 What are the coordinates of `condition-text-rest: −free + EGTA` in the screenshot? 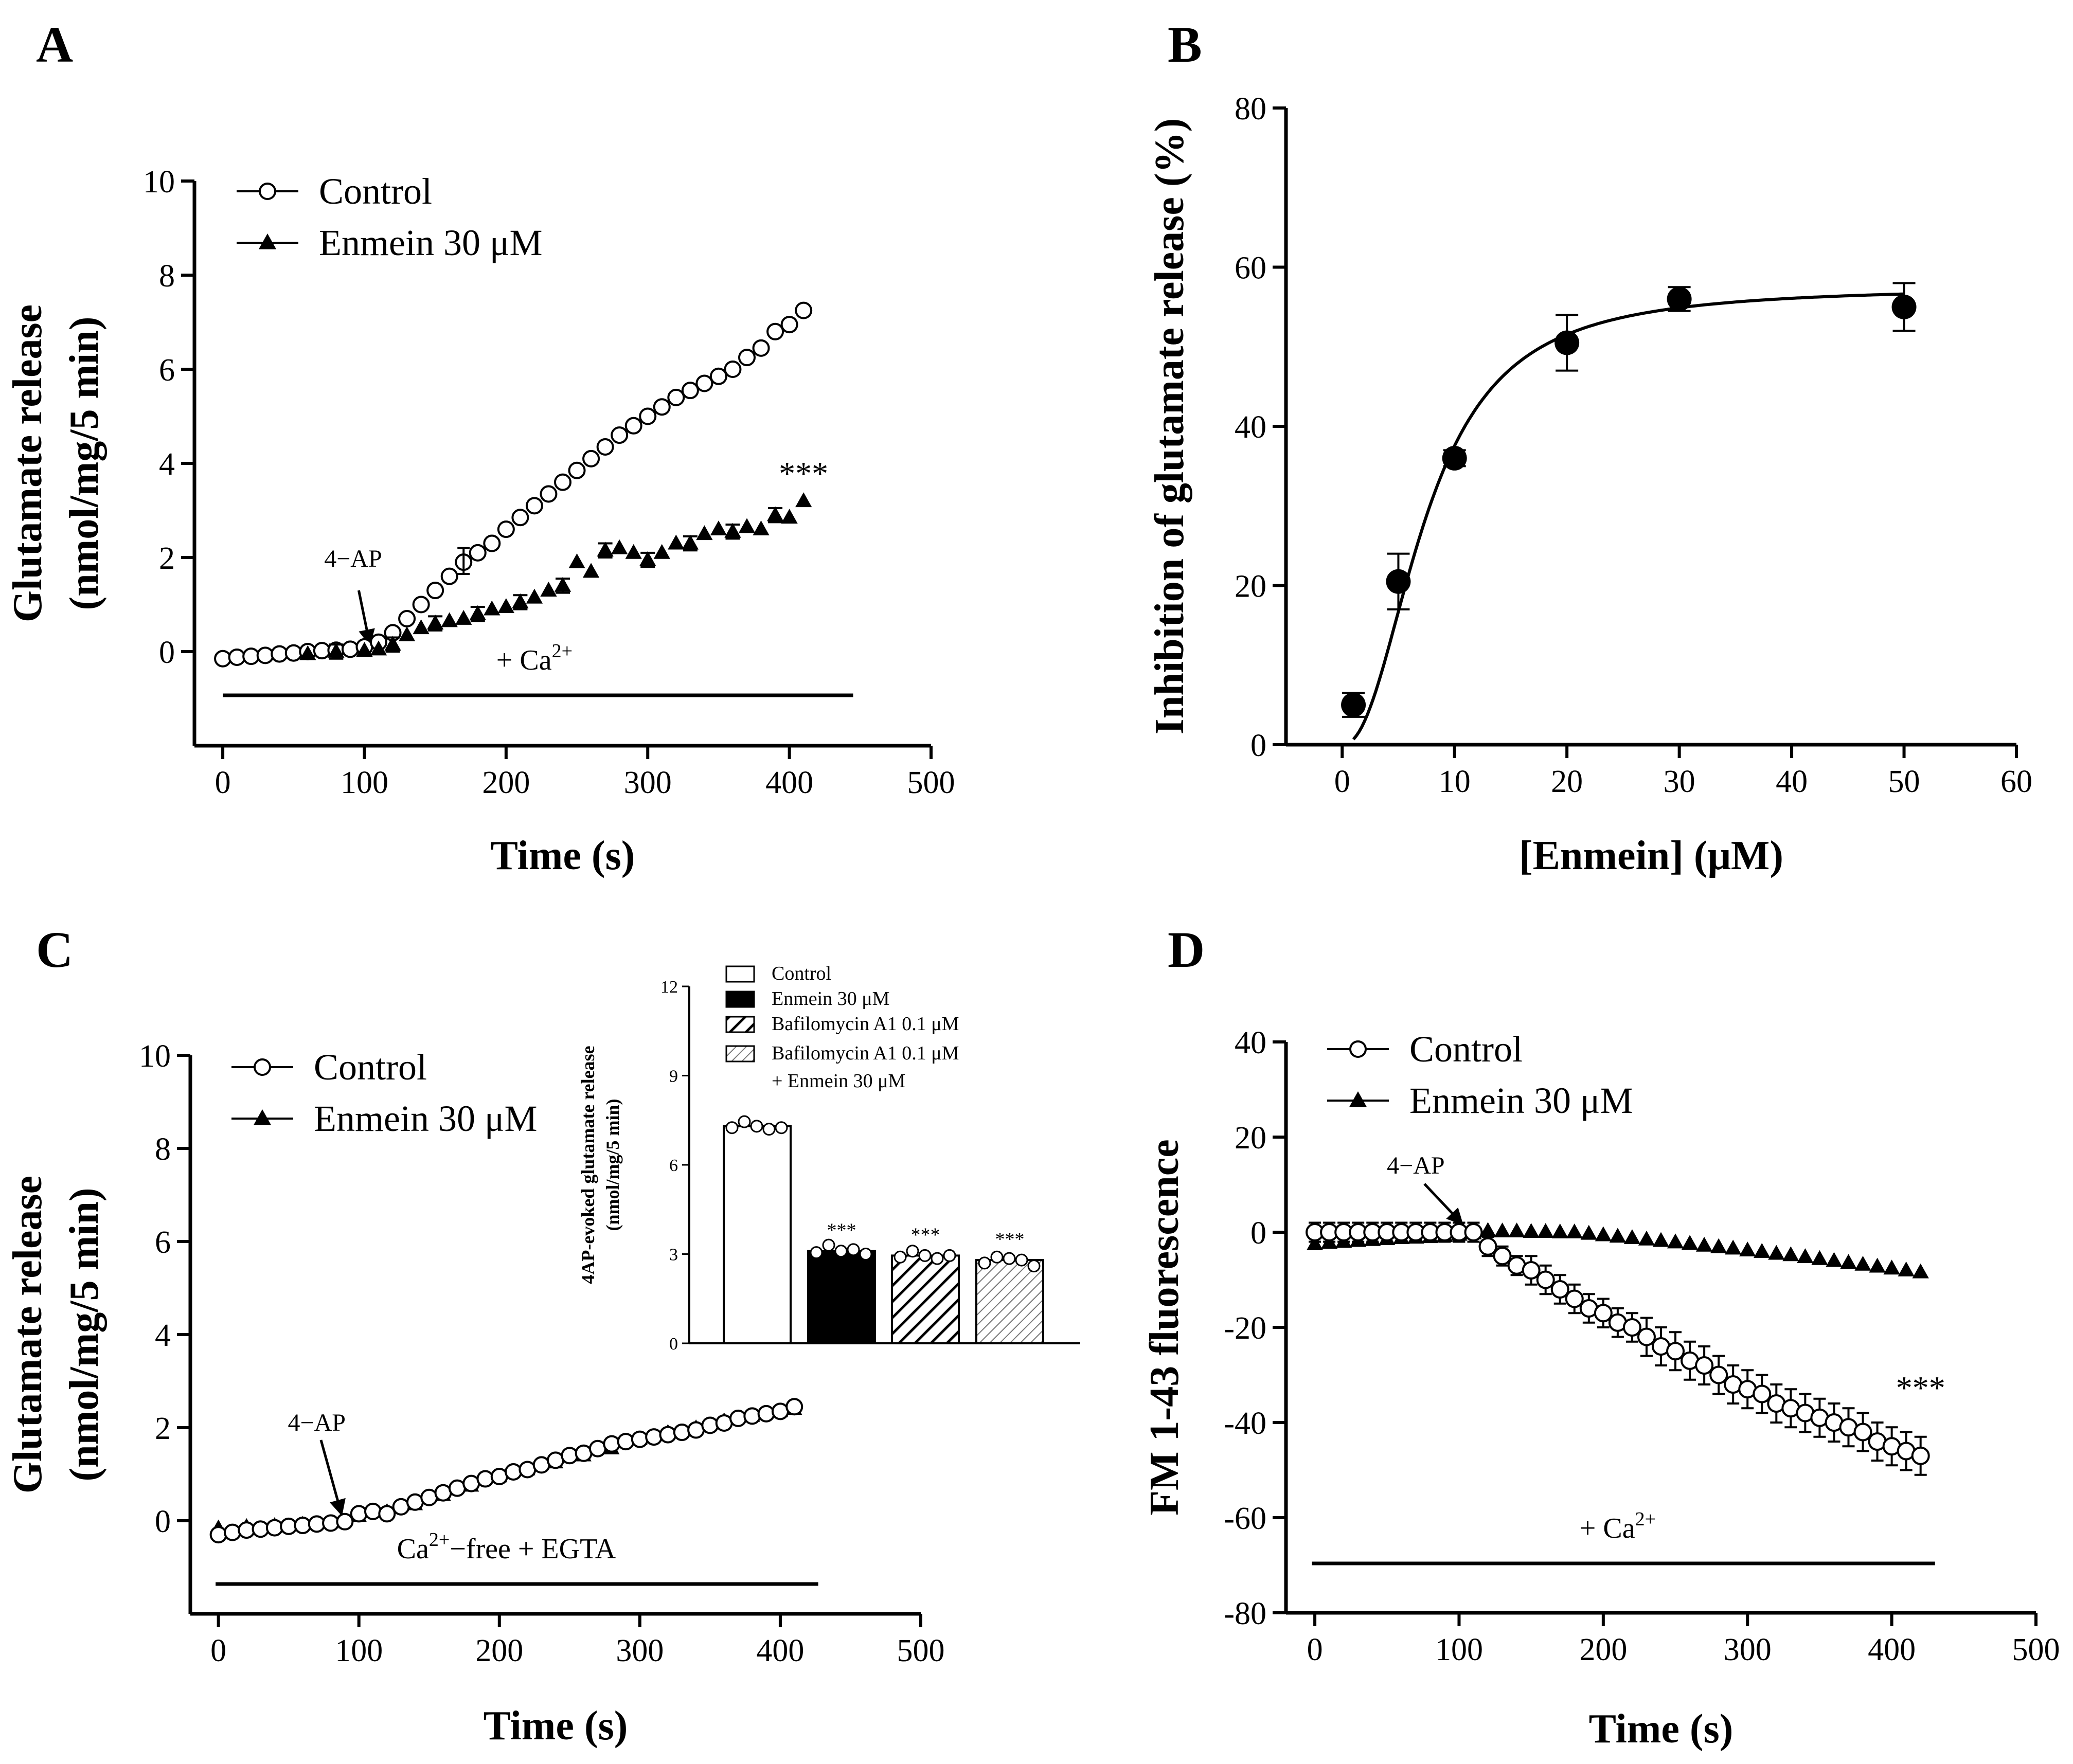 It's located at (533, 1549).